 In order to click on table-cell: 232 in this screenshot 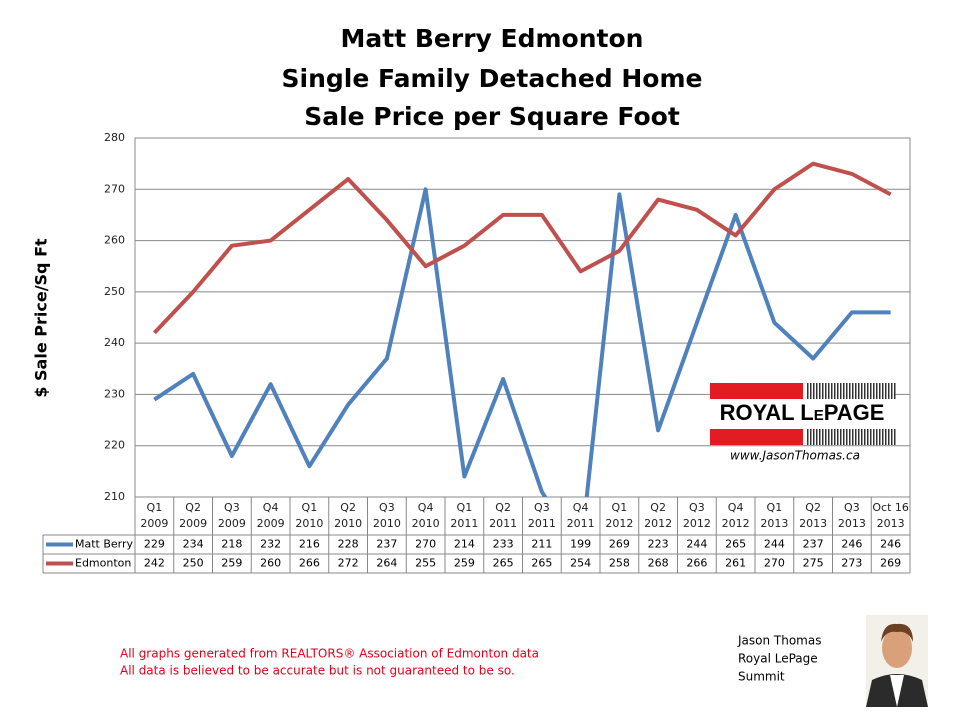, I will do `click(270, 544)`.